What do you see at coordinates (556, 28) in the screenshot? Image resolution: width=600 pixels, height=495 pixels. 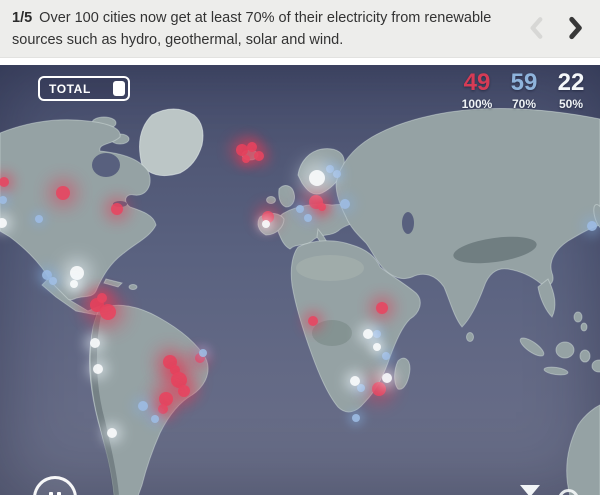 I see `slide-nav` at bounding box center [556, 28].